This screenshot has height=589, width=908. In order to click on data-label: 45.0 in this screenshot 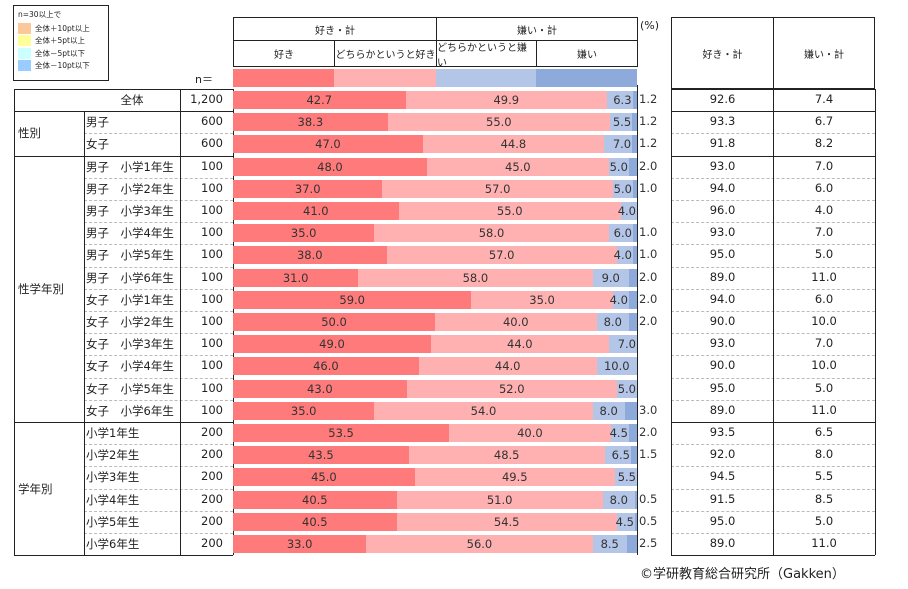, I will do `click(518, 166)`.